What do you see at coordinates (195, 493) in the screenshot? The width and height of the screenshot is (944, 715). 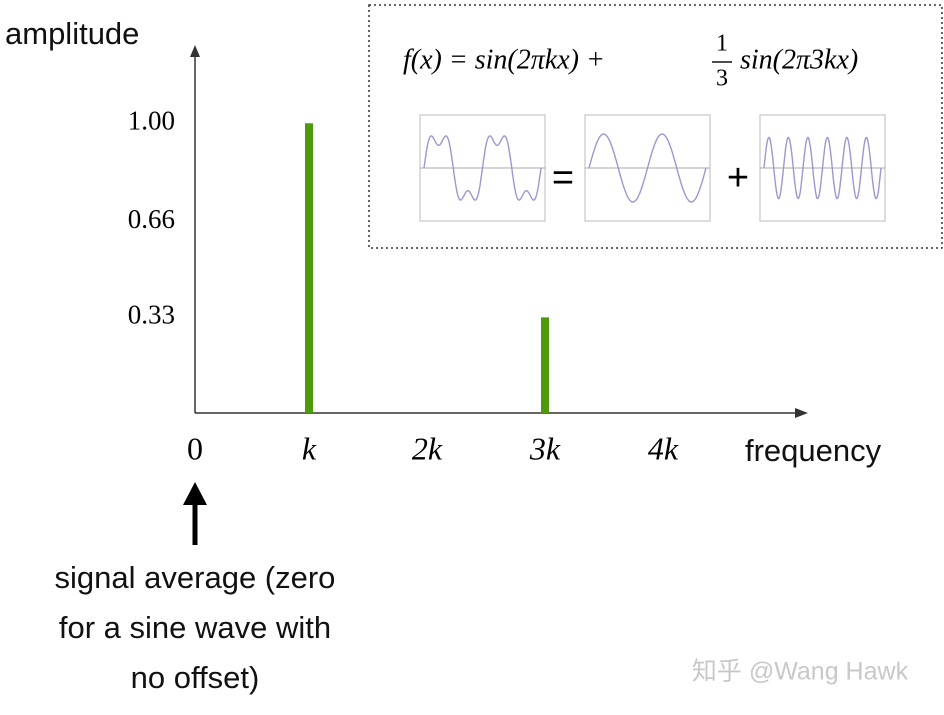 I see `annotation-arrowhead` at bounding box center [195, 493].